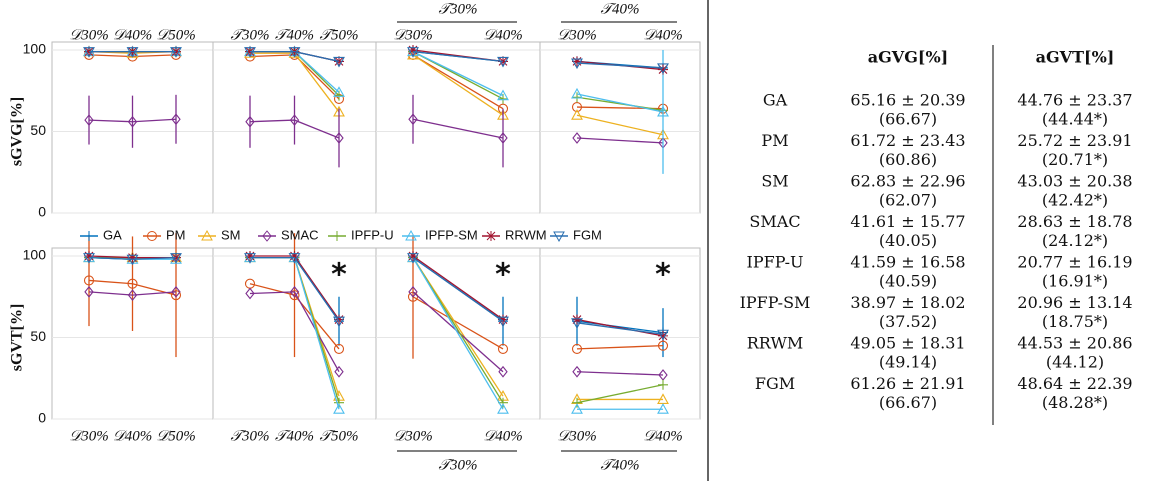 The width and height of the screenshot is (1151, 481). Describe the element at coordinates (908, 402) in the screenshot. I see `cell: (66.67)` at that location.